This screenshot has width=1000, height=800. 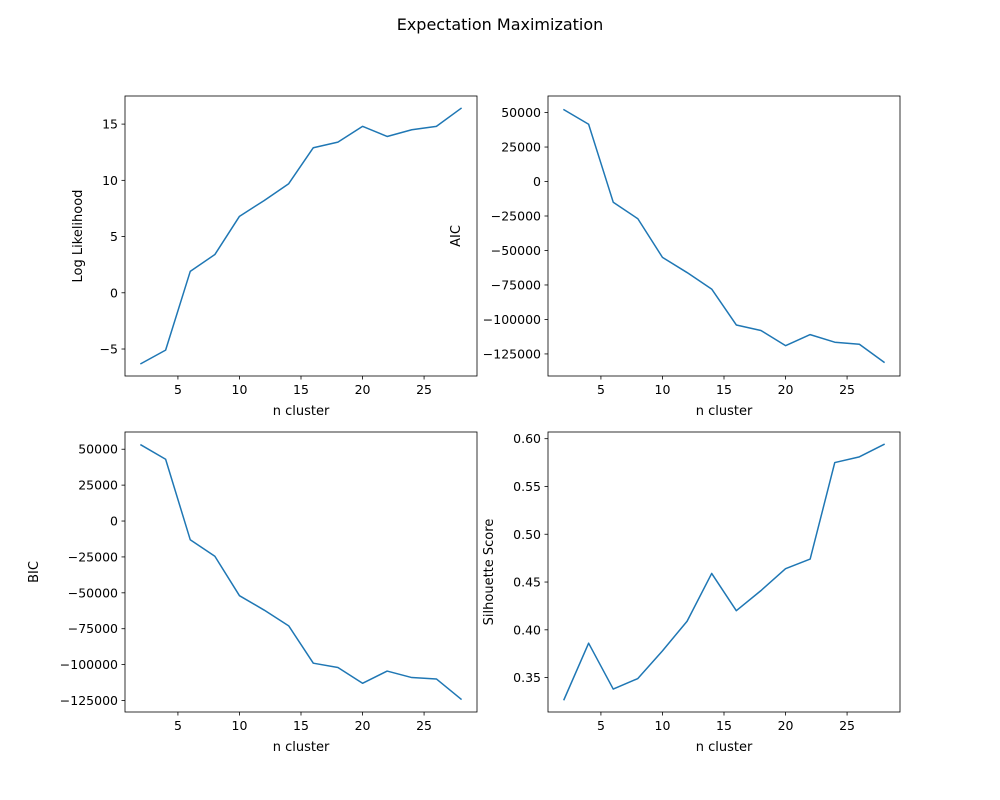 I want to click on aic-y-tick-label: 25000, so click(x=521, y=147).